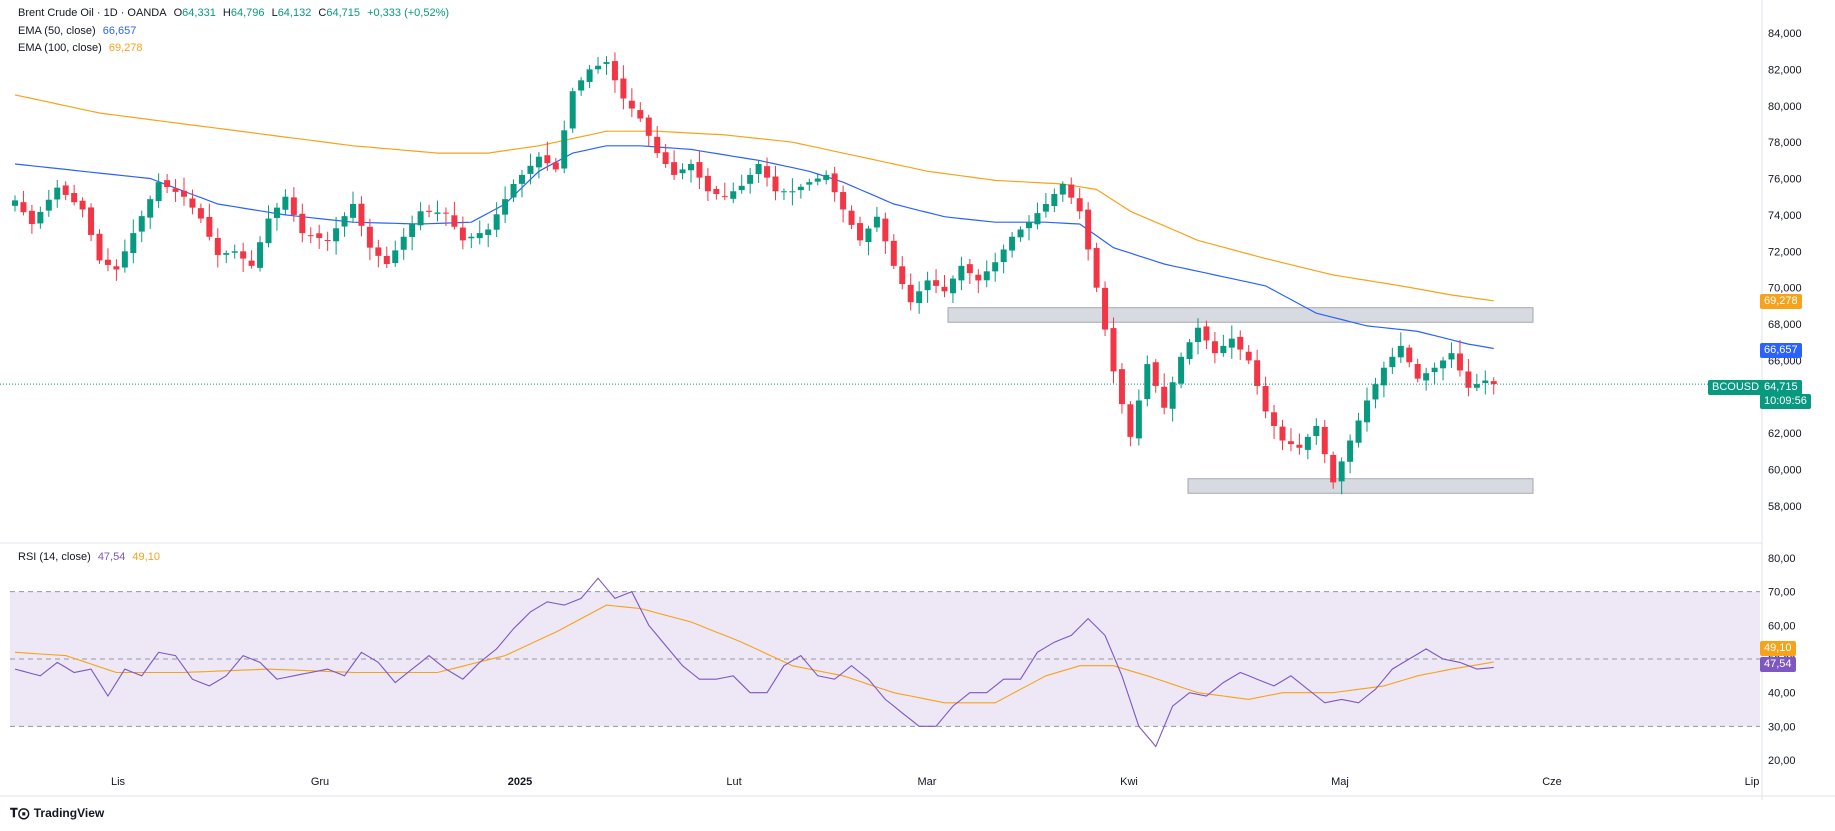 Image resolution: width=1835 pixels, height=831 pixels. What do you see at coordinates (118, 782) in the screenshot?
I see `time-tick-label: Lis` at bounding box center [118, 782].